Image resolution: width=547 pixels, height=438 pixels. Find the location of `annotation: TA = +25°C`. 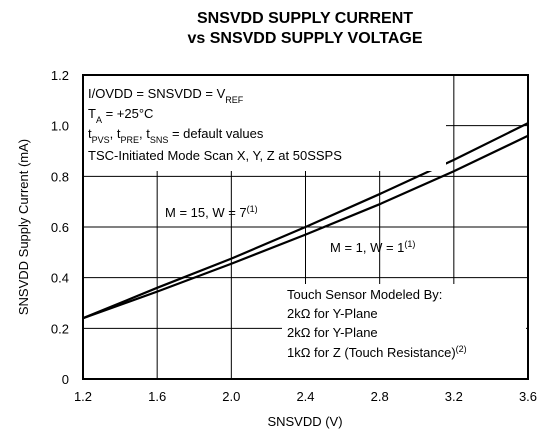

annotation: TA = +25°C is located at coordinates (120, 115).